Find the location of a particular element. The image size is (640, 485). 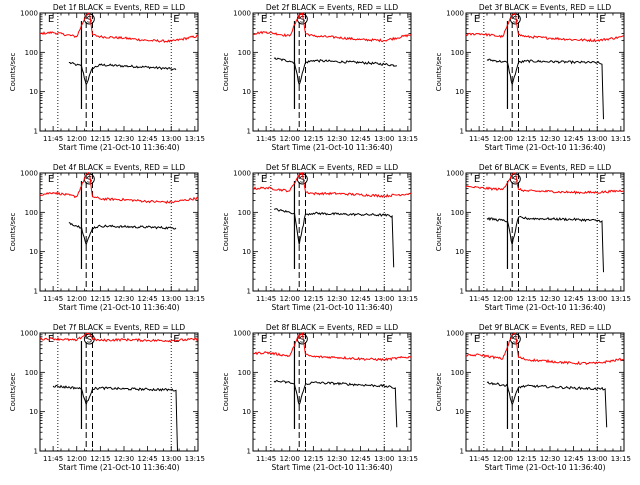

panel-title: Det 3f BLACK = Events, RED = LLD is located at coordinates (545, 7).